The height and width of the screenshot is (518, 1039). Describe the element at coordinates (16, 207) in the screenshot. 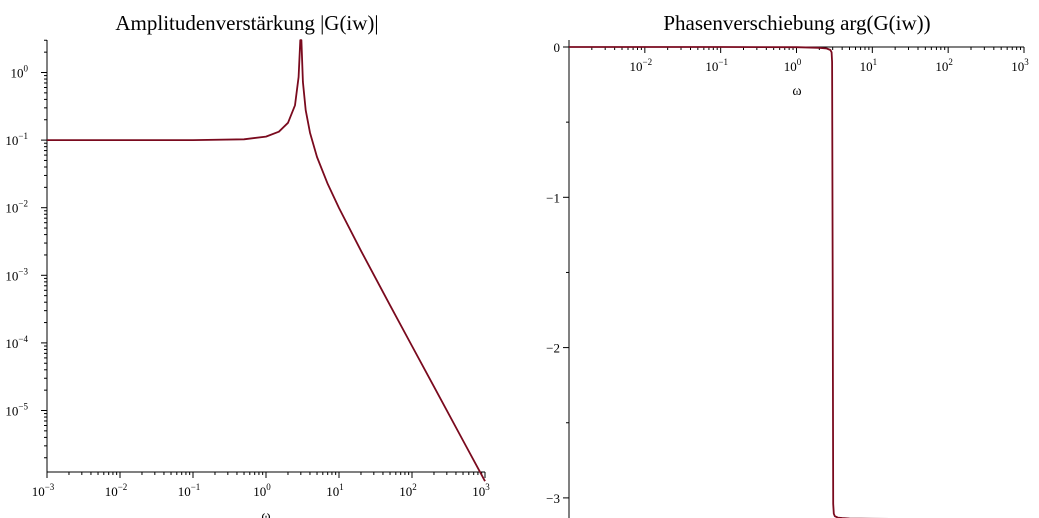

I see `amplitude-y-tick-label: 10⁻²` at that location.